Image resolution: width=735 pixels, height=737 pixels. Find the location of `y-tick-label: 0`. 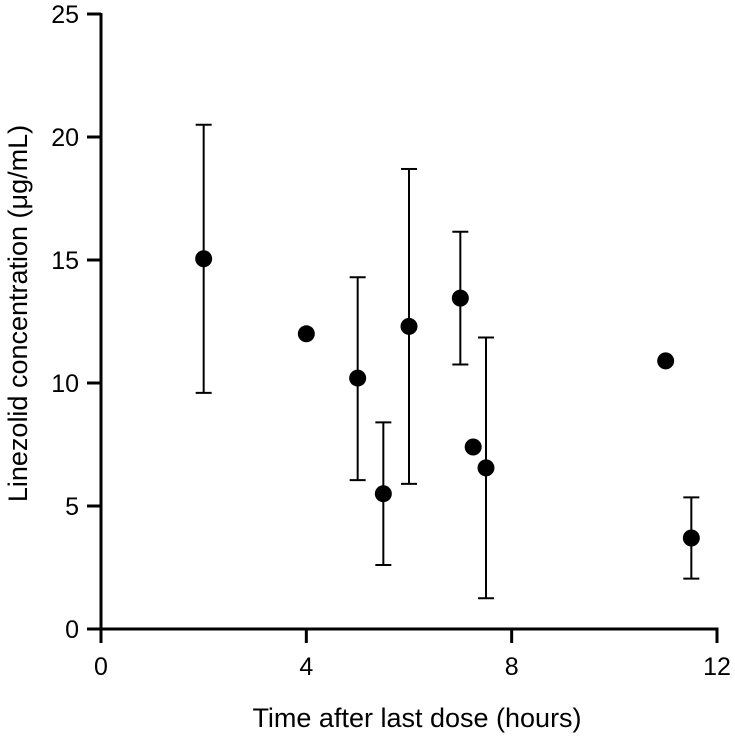

y-tick-label: 0 is located at coordinates (72, 630).